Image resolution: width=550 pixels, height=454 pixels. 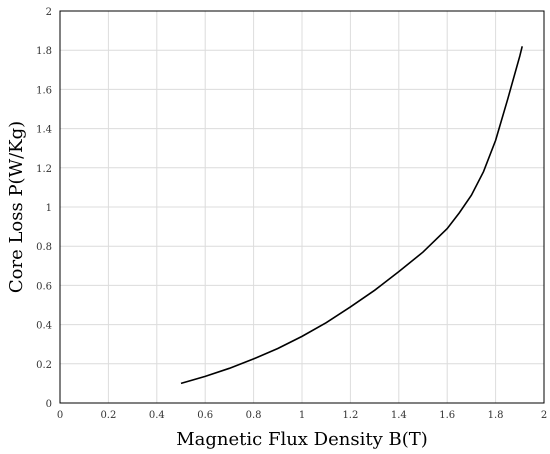 I want to click on y-axis-ticks: 0 0.2 0.4 0.6 0.8 1 1.2 1.4 1.6 1.8 2, so click(x=44, y=208).